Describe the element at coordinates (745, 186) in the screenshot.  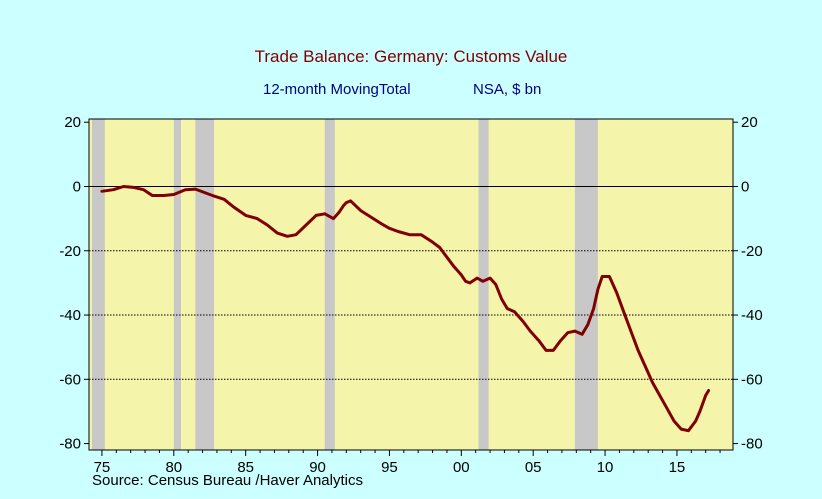
I see `y-tick-label-right: 0` at that location.